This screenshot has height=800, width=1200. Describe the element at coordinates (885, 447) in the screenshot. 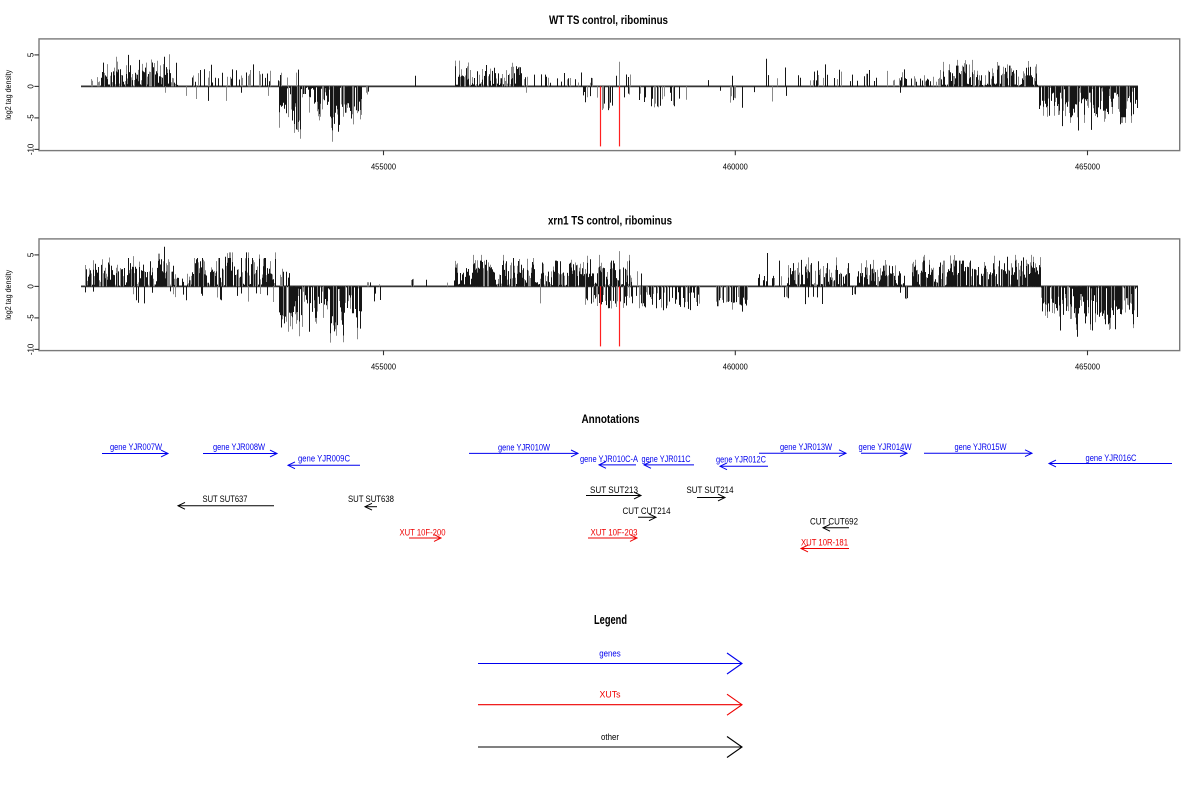

I see `svg-text: gene YJR014W` at that location.